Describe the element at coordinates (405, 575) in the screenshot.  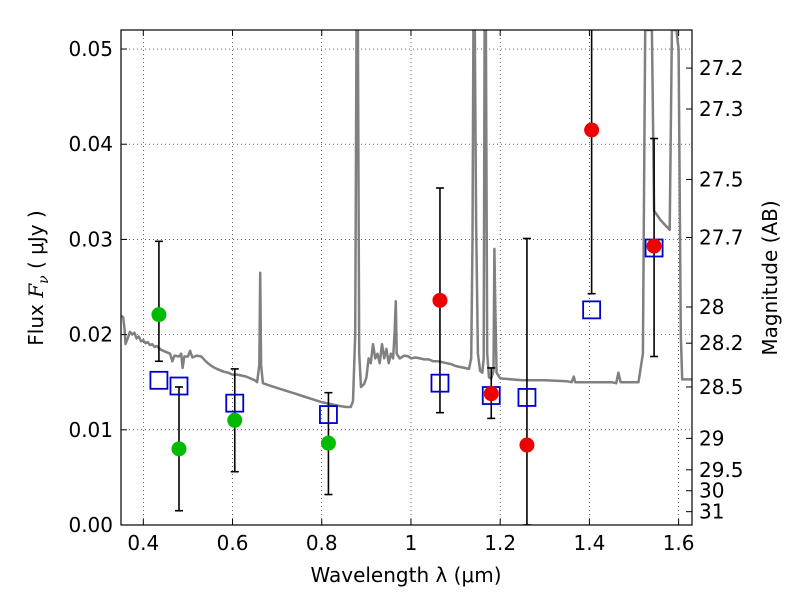
I see `x-axis-label: Wavelength λ (μm)` at that location.